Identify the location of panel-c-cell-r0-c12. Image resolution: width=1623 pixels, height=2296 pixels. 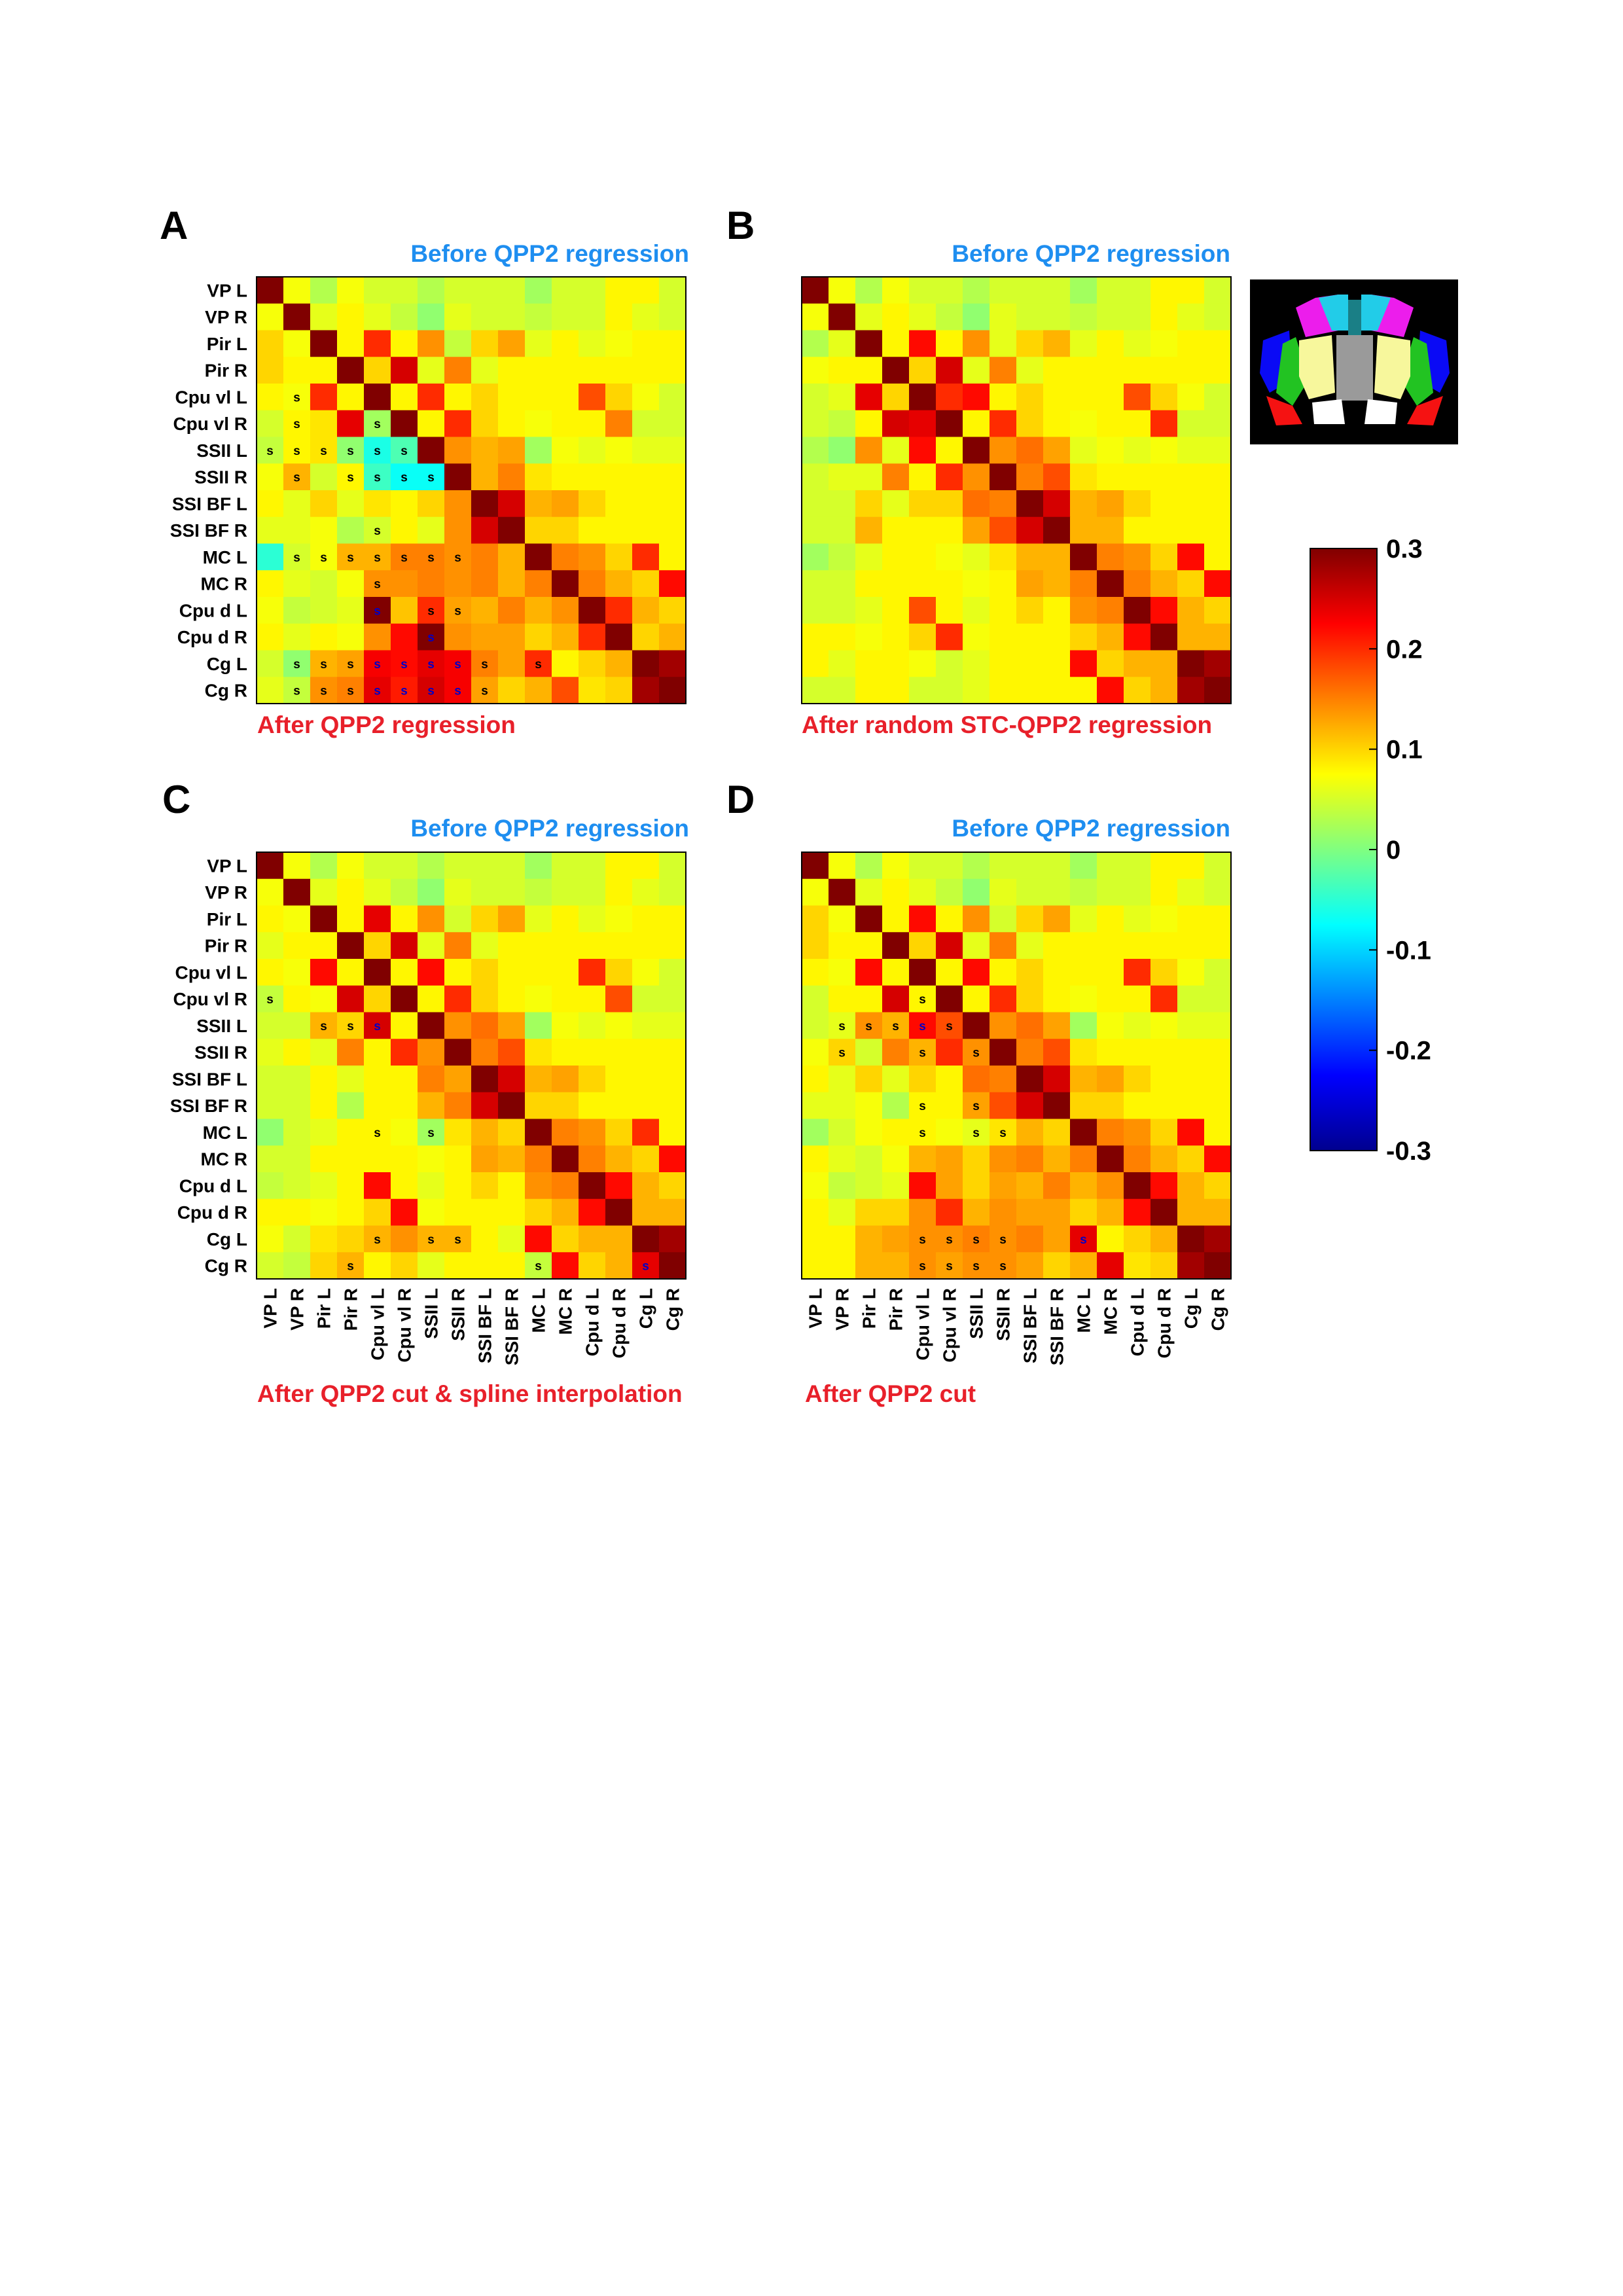
(592, 866).